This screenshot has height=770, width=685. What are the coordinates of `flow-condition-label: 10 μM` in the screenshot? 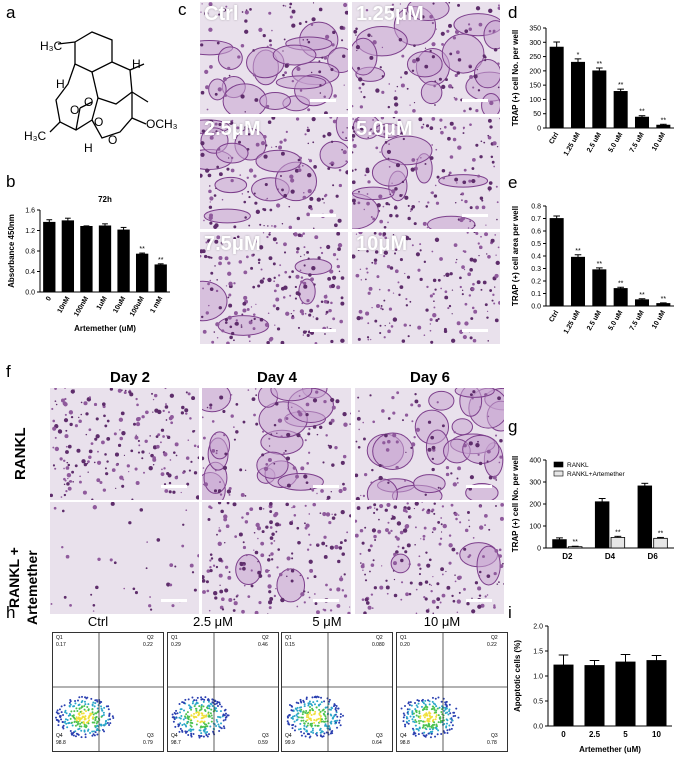 It's located at (442, 621).